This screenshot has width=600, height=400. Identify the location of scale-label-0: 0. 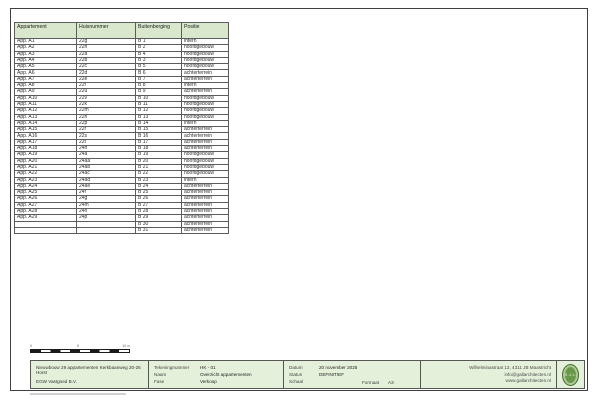
(31, 346).